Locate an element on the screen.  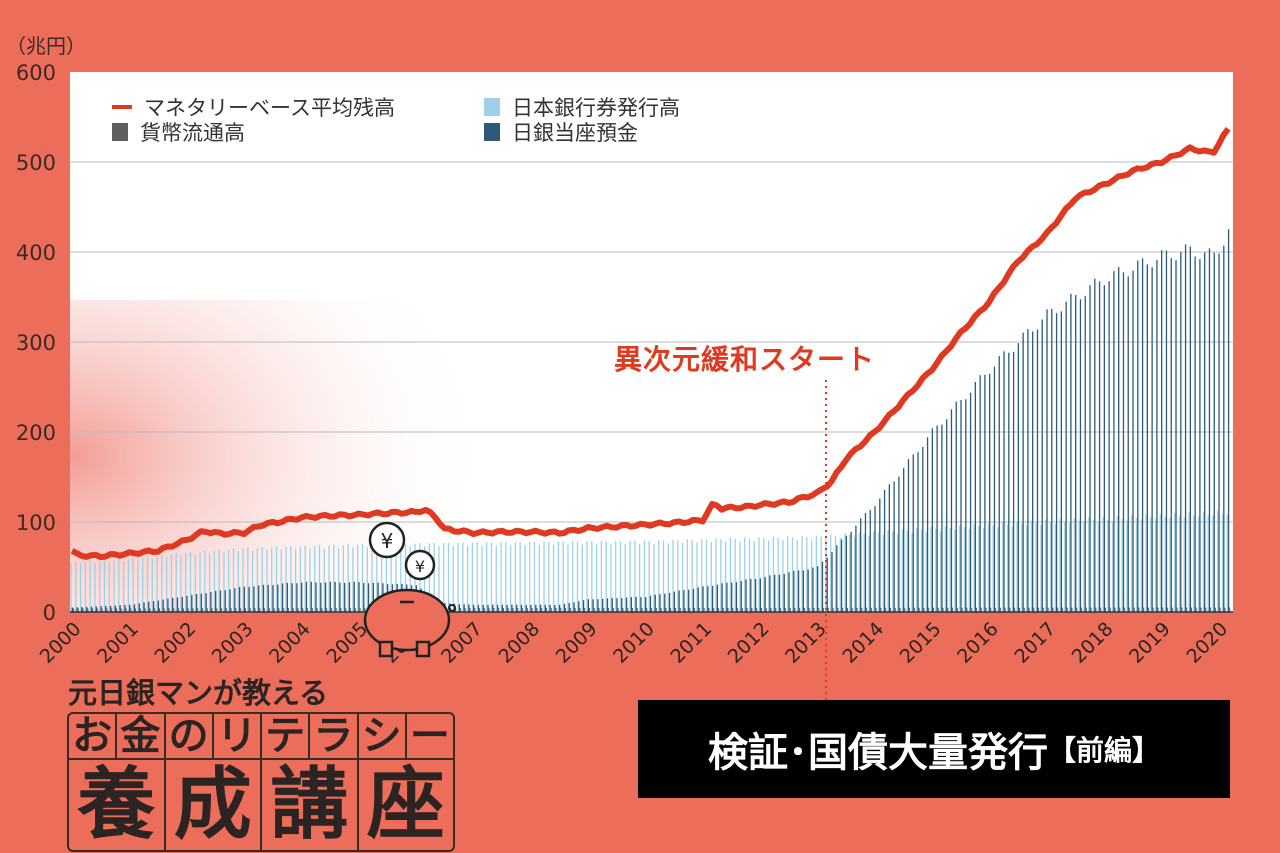
x-tick-label: 2016 is located at coordinates (978, 643).